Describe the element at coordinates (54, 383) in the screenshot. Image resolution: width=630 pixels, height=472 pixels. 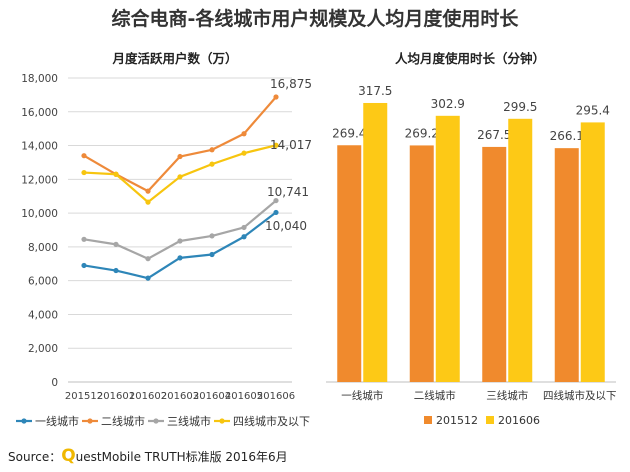
I see `y-tick-label: 0` at that location.